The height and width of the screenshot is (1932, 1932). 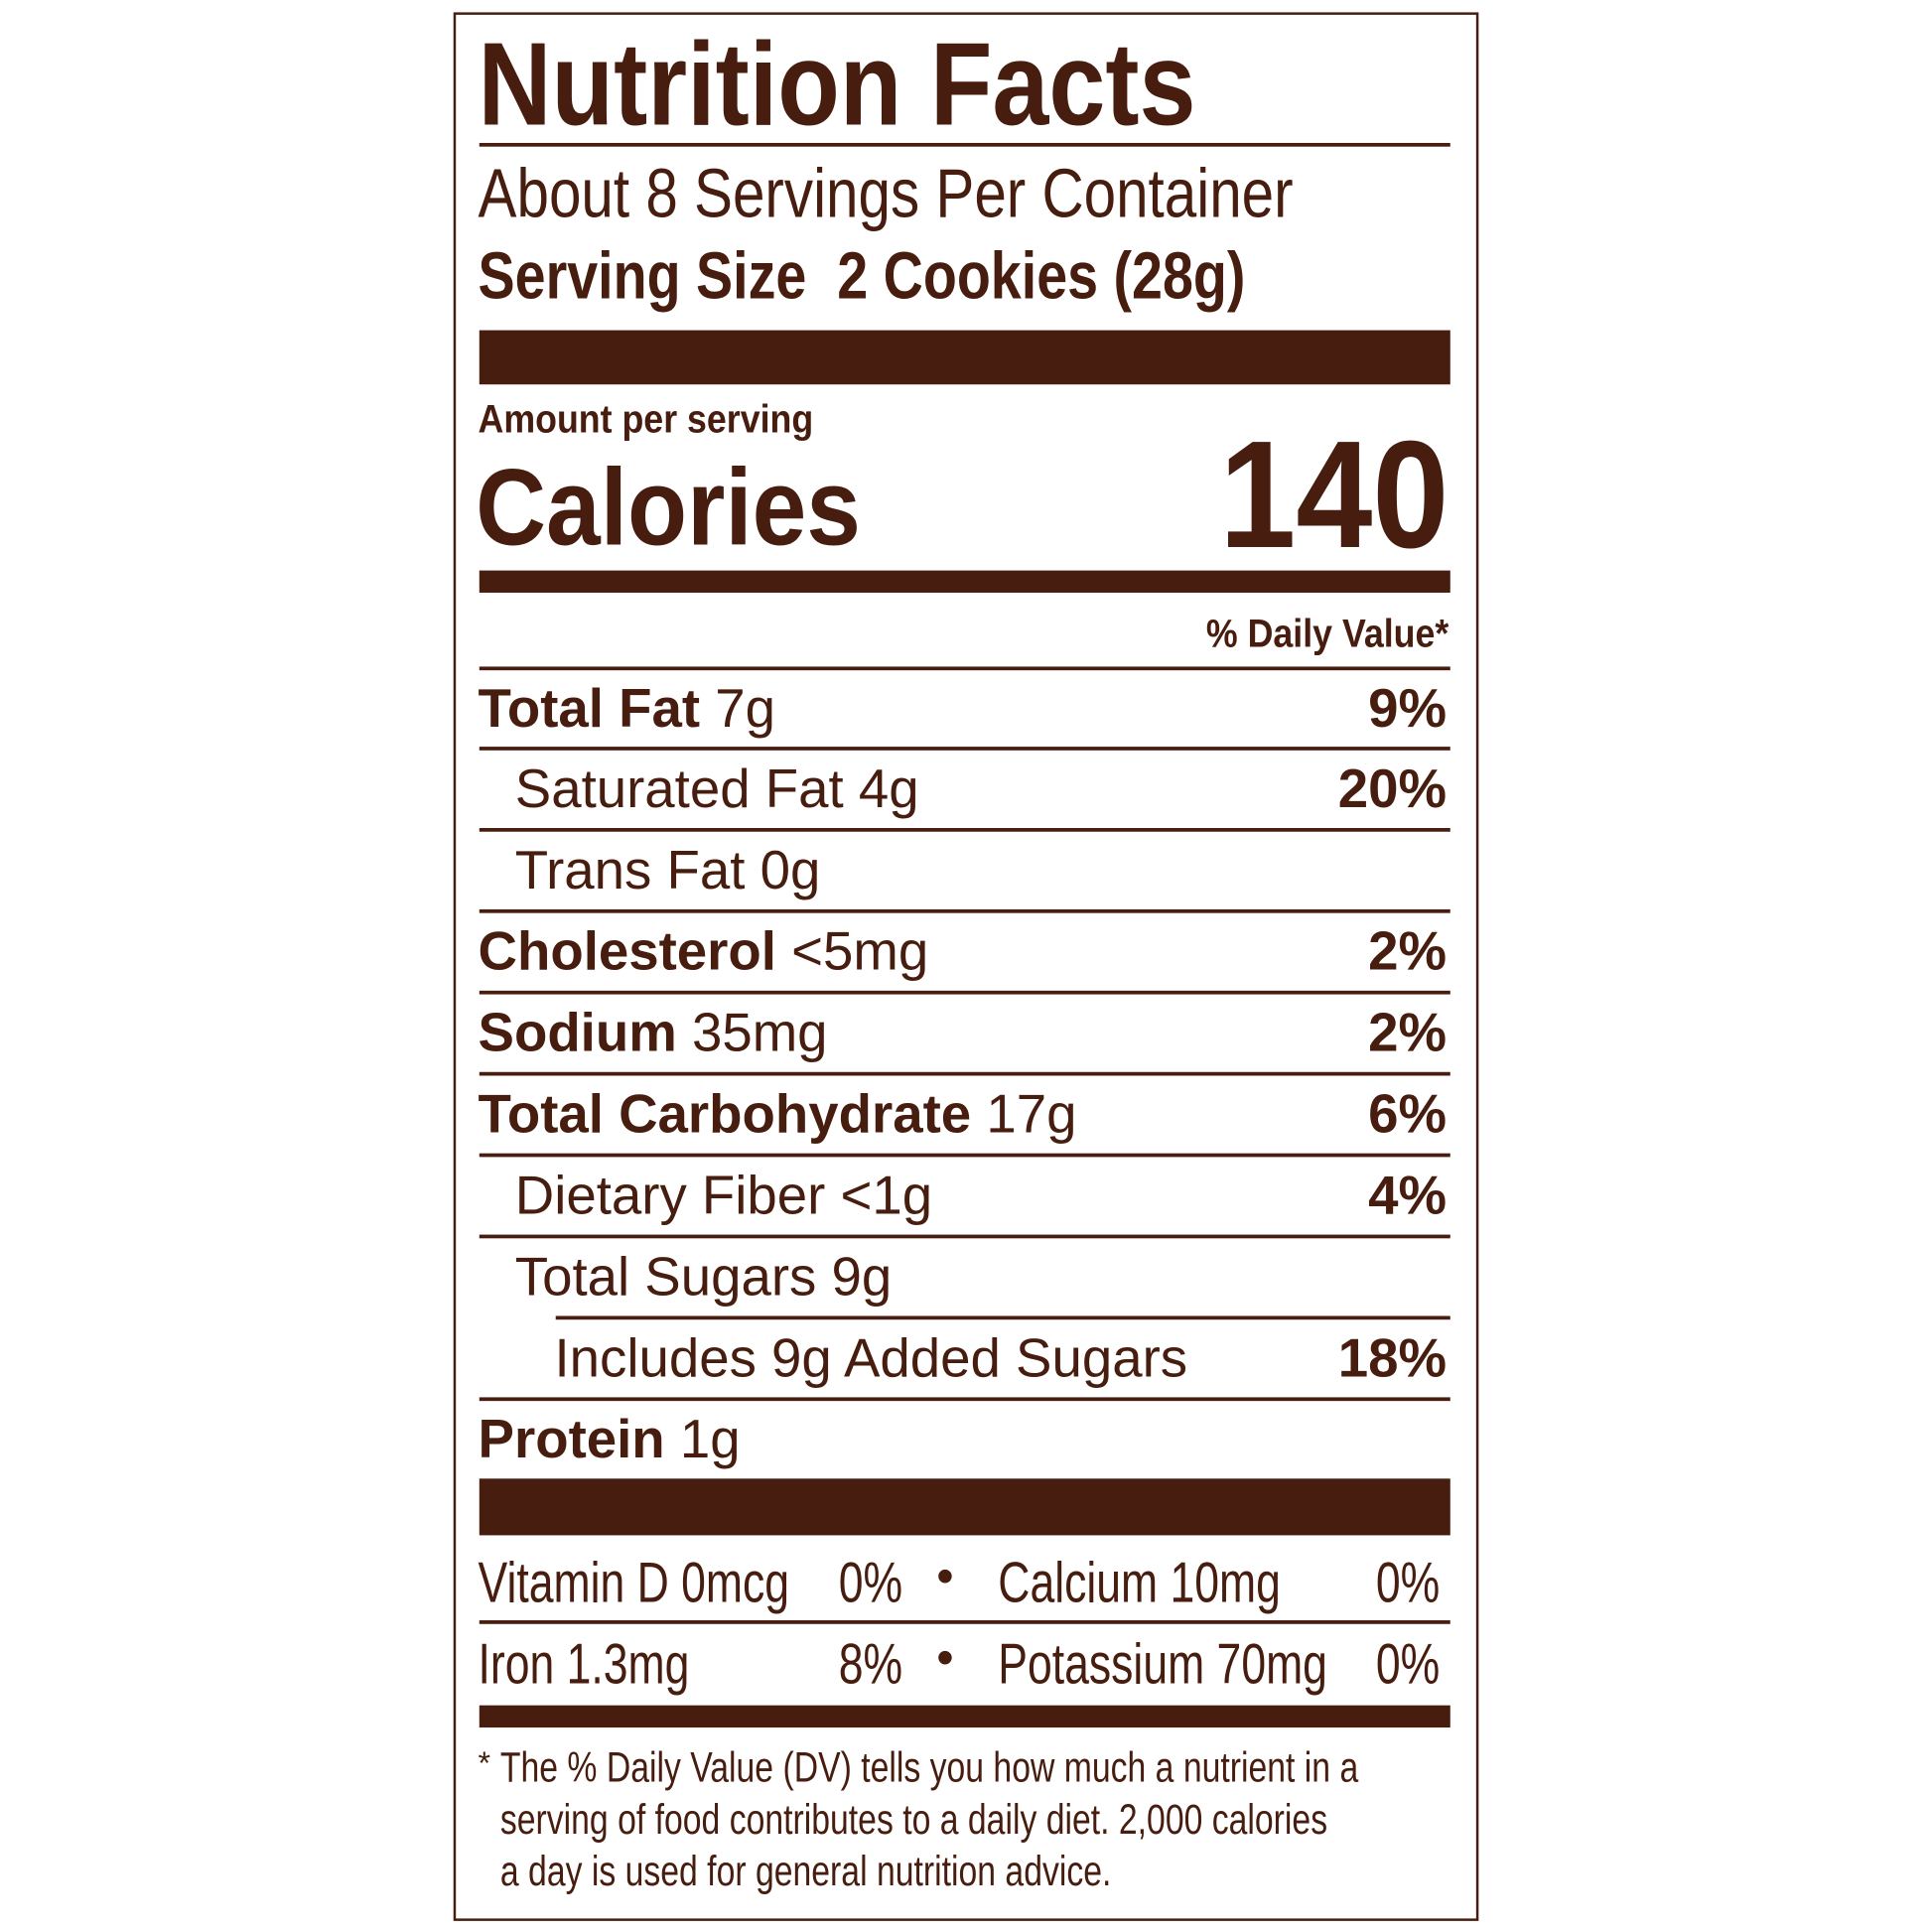 I want to click on nutrient-row-protein: Protein 1g, so click(x=610, y=1440).